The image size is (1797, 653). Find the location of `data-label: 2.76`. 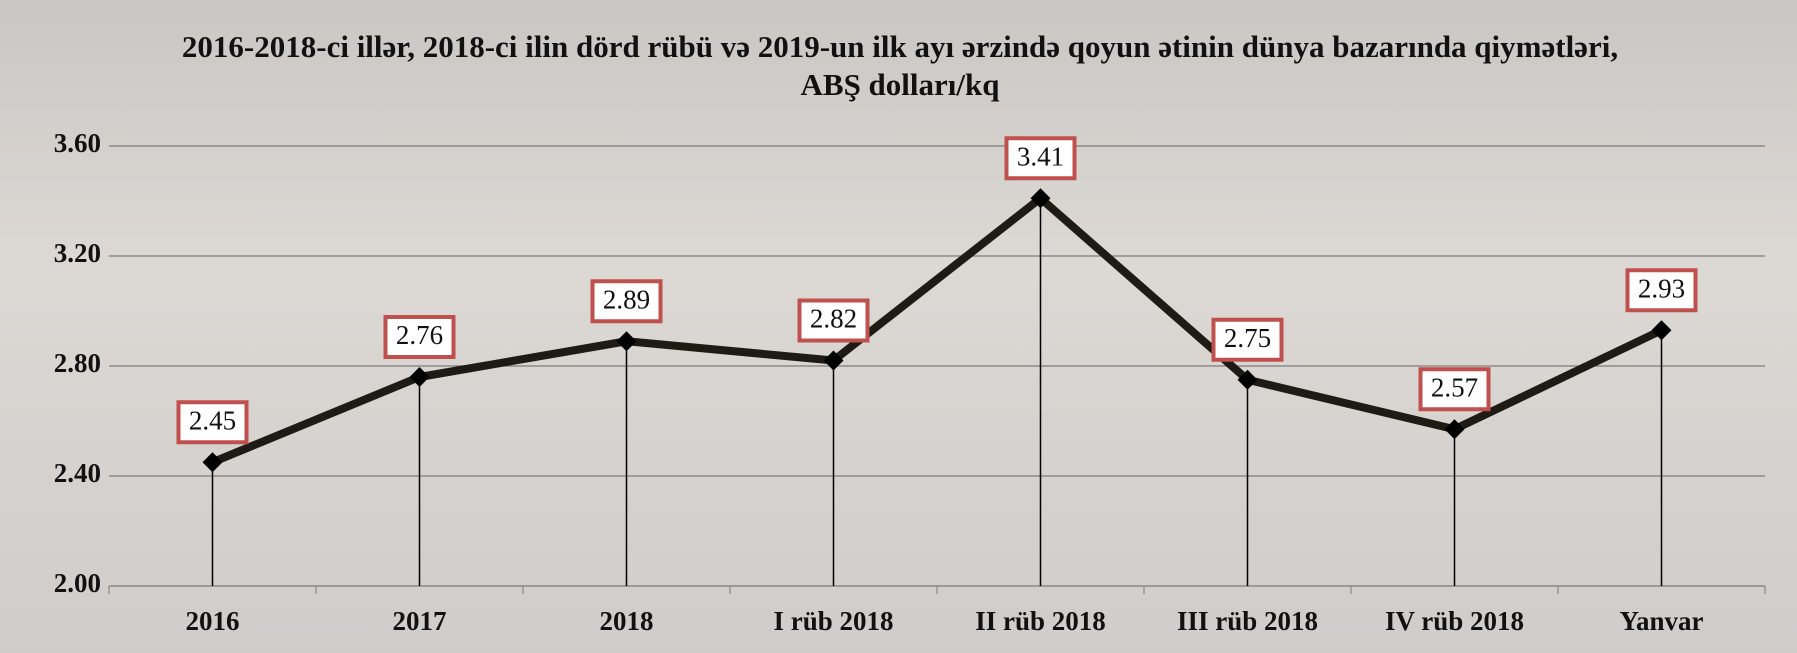

data-label: 2.76 is located at coordinates (419, 335).